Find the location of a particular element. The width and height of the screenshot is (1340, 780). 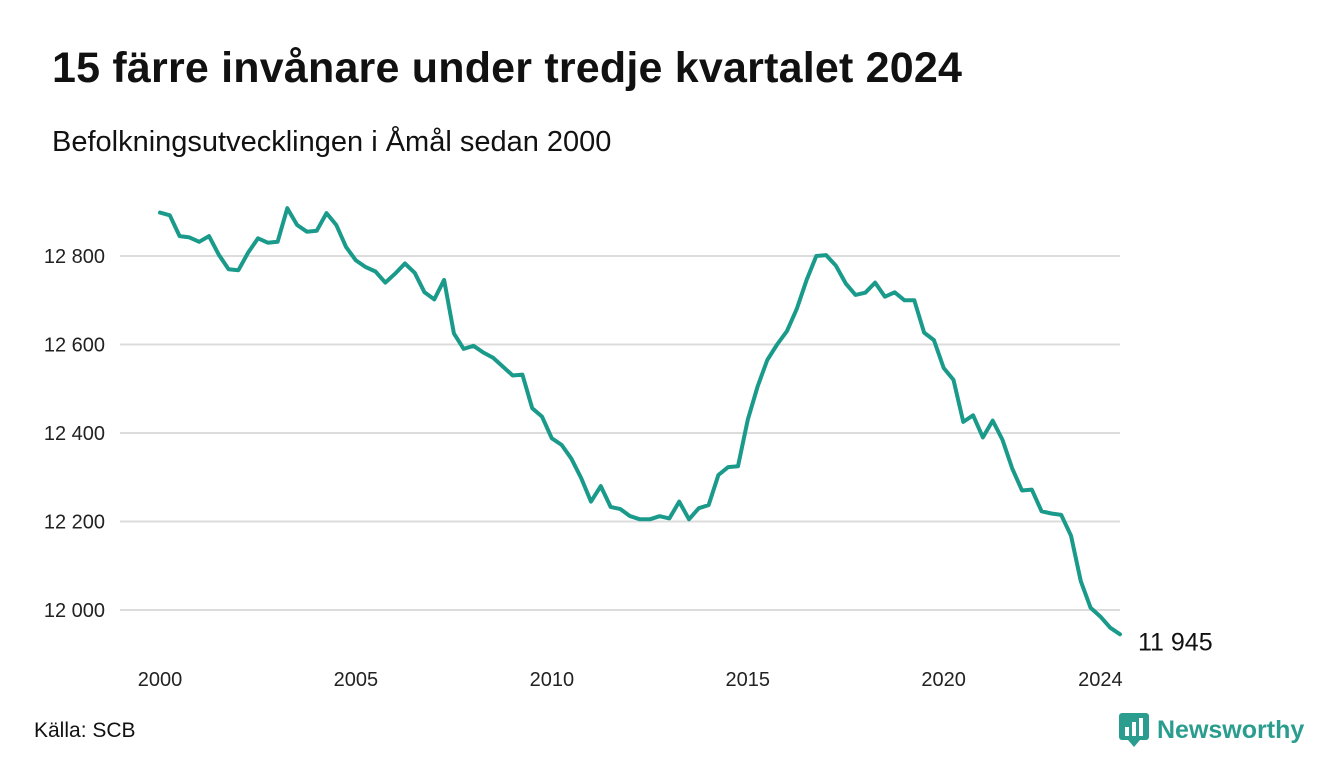

x-tick-label-2015: 2015 is located at coordinates (748, 680).